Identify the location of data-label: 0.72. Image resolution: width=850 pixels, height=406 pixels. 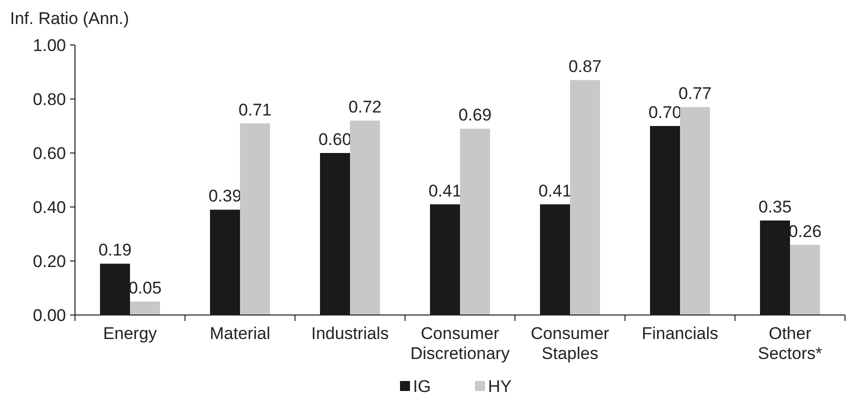
(365, 107).